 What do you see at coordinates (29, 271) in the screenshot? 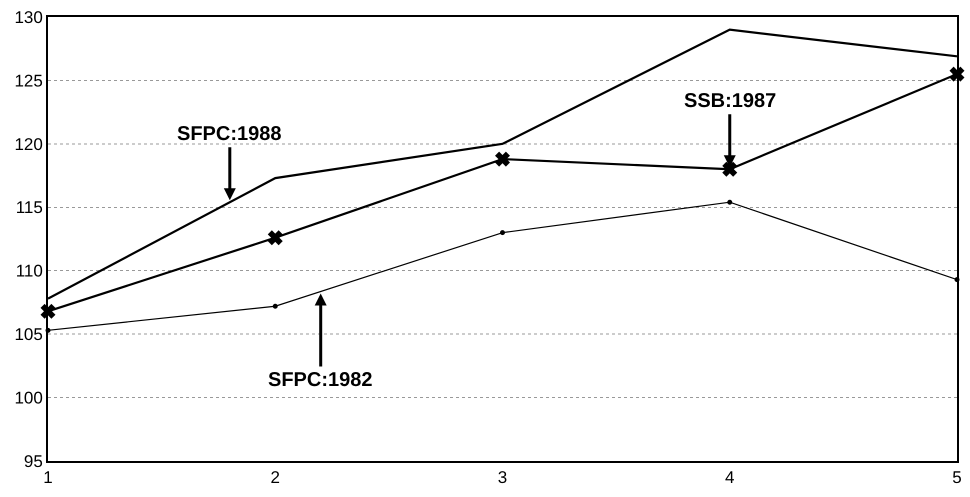
I see `y-tick-label: 110` at bounding box center [29, 271].